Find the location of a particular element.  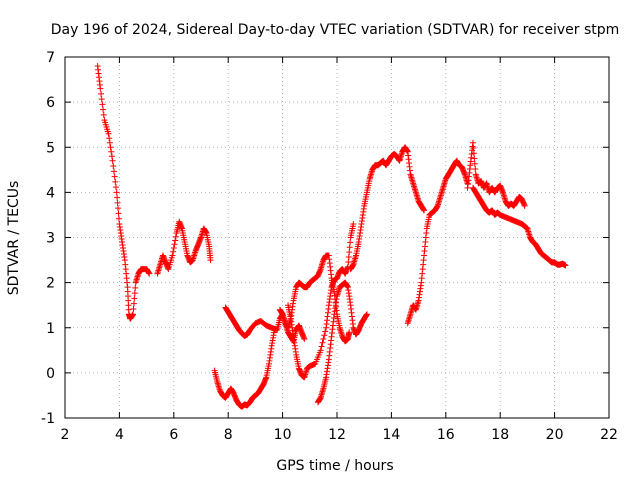

y-tick-label: 7 is located at coordinates (50, 58).